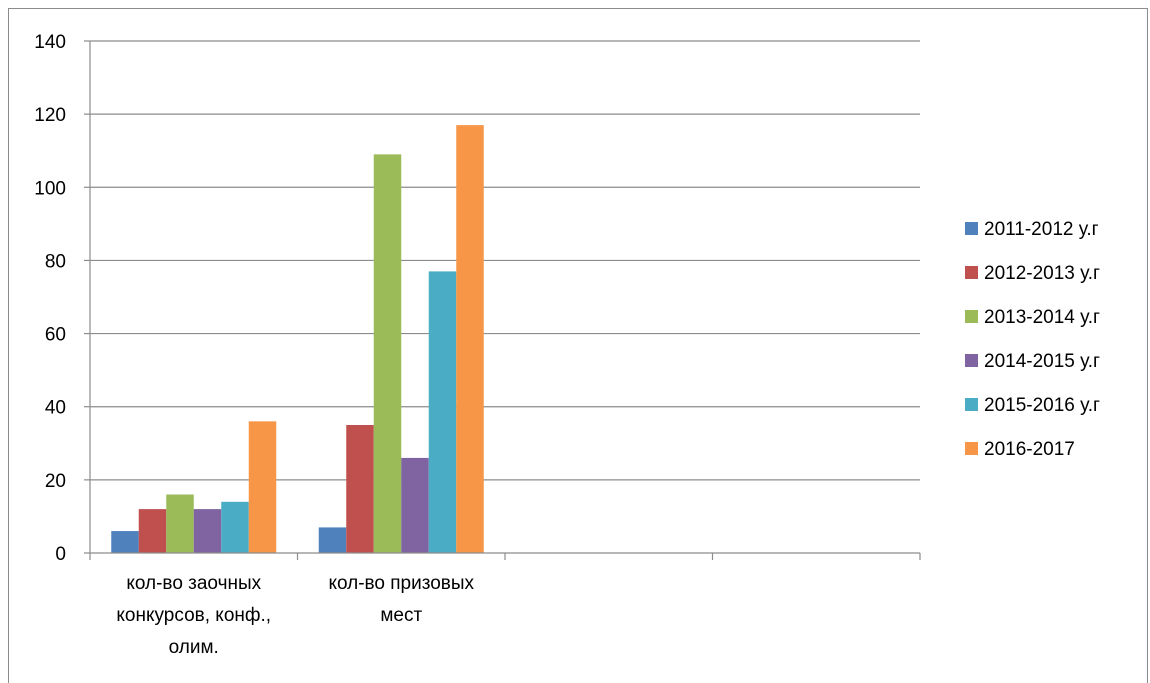 This screenshot has width=1150, height=683. Describe the element at coordinates (55, 335) in the screenshot. I see `y-tick-label: 60` at that location.